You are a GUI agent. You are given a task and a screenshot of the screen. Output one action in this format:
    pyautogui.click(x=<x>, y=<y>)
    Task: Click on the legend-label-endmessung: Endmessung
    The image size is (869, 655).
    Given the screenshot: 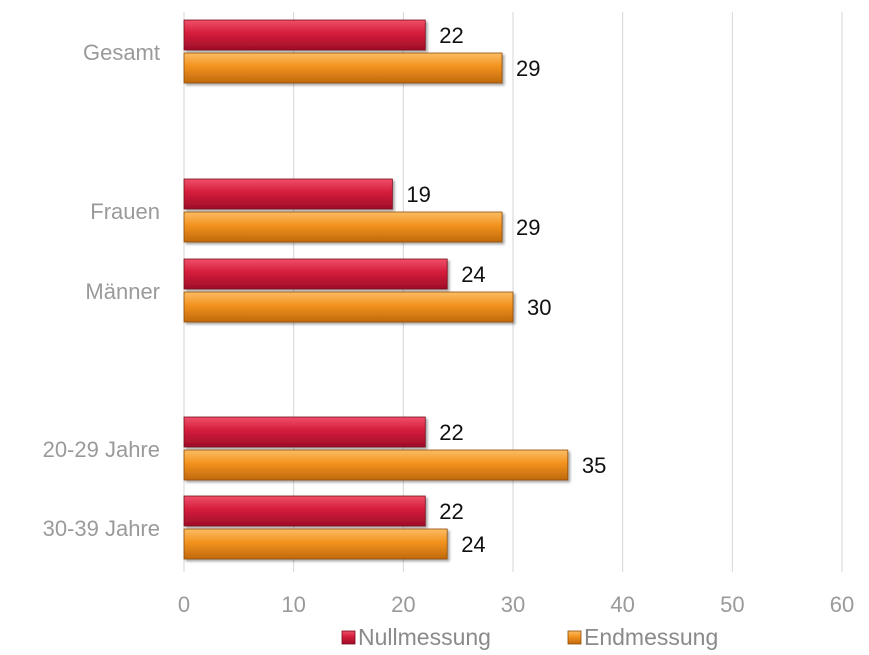 What is the action you would take?
    pyautogui.click(x=651, y=637)
    